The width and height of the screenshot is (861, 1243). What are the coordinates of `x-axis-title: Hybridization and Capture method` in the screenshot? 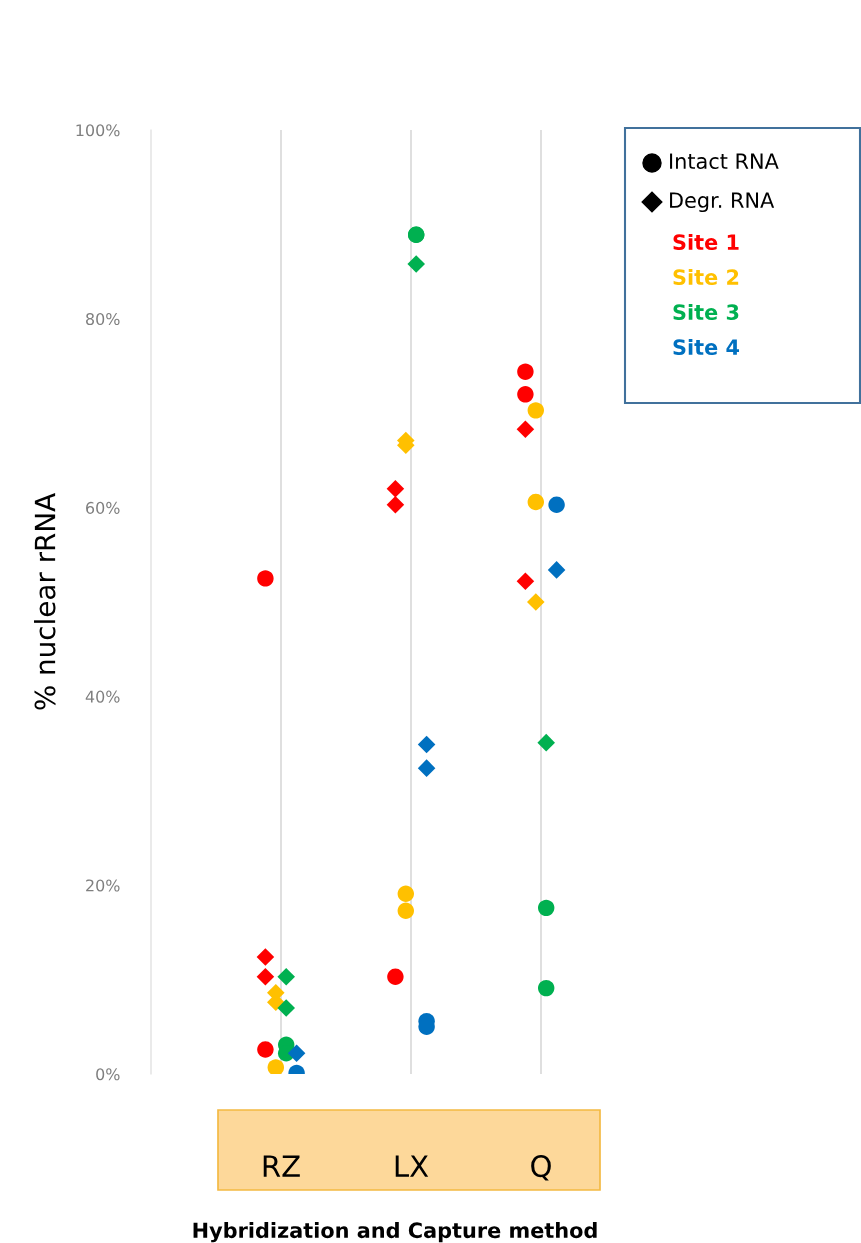 It's located at (395, 1232).